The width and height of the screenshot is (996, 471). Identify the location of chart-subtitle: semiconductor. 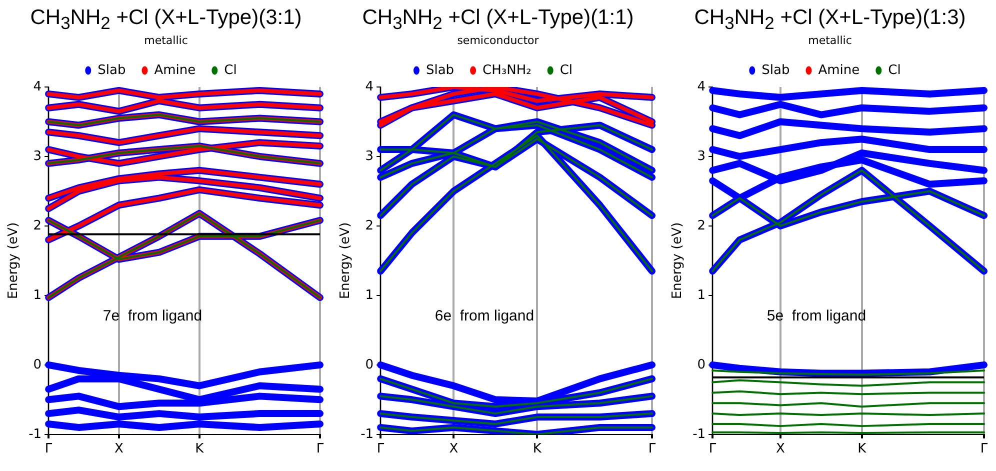
(498, 41).